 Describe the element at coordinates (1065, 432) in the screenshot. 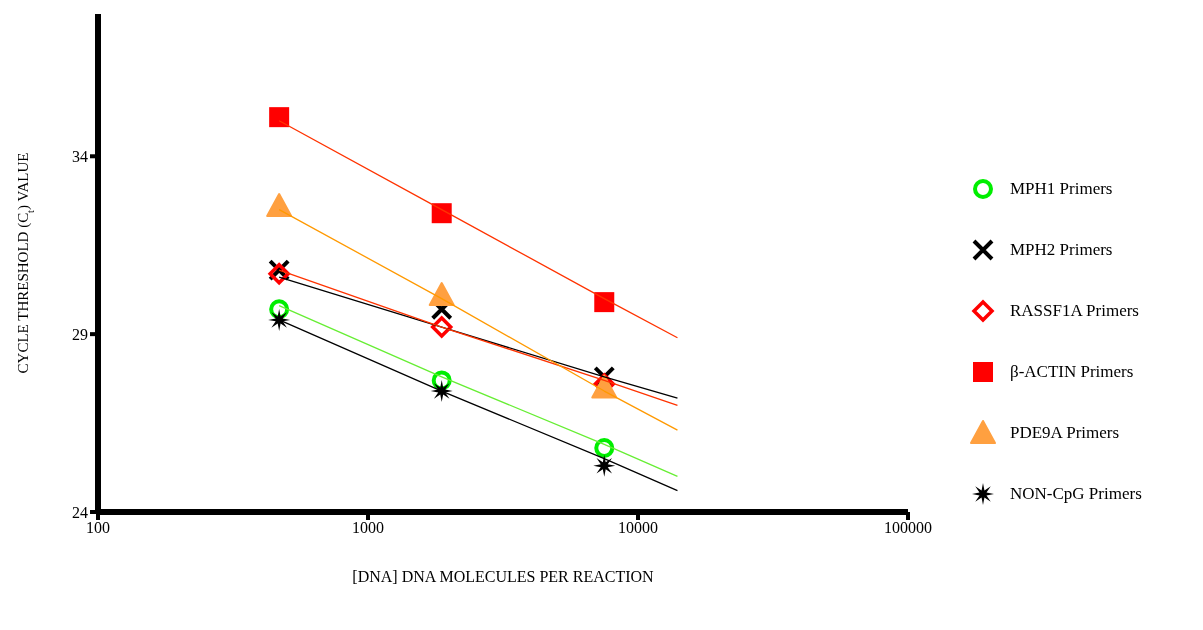

I see `legend-label: PDE9A Primers` at that location.